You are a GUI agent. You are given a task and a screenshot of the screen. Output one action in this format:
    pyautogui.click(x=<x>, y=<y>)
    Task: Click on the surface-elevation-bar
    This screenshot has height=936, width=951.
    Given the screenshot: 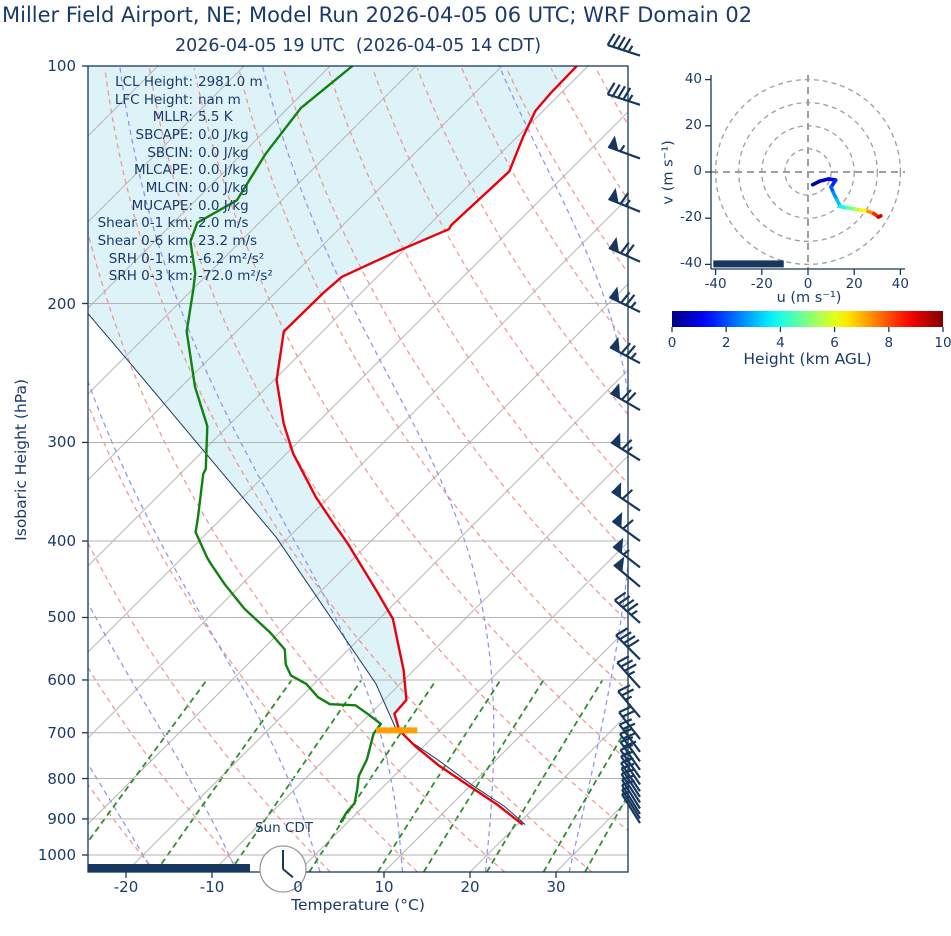 What is the action you would take?
    pyautogui.click(x=169, y=868)
    